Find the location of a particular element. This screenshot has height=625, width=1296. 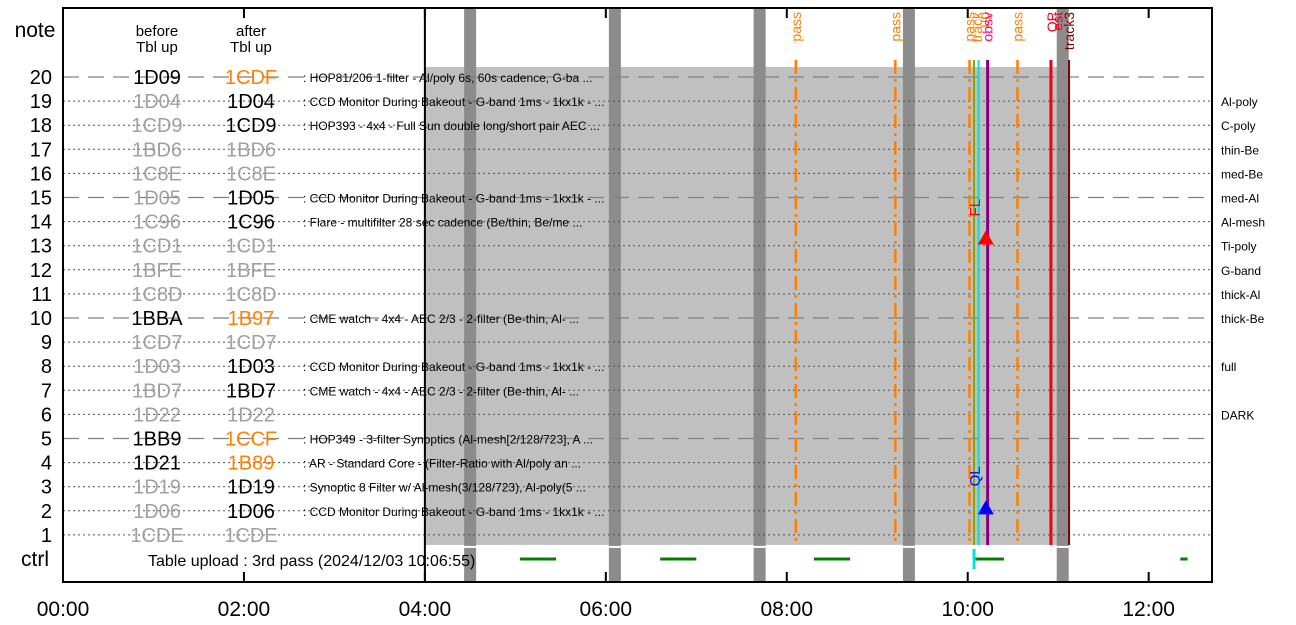

header-after-2: Tbl up is located at coordinates (251, 47).